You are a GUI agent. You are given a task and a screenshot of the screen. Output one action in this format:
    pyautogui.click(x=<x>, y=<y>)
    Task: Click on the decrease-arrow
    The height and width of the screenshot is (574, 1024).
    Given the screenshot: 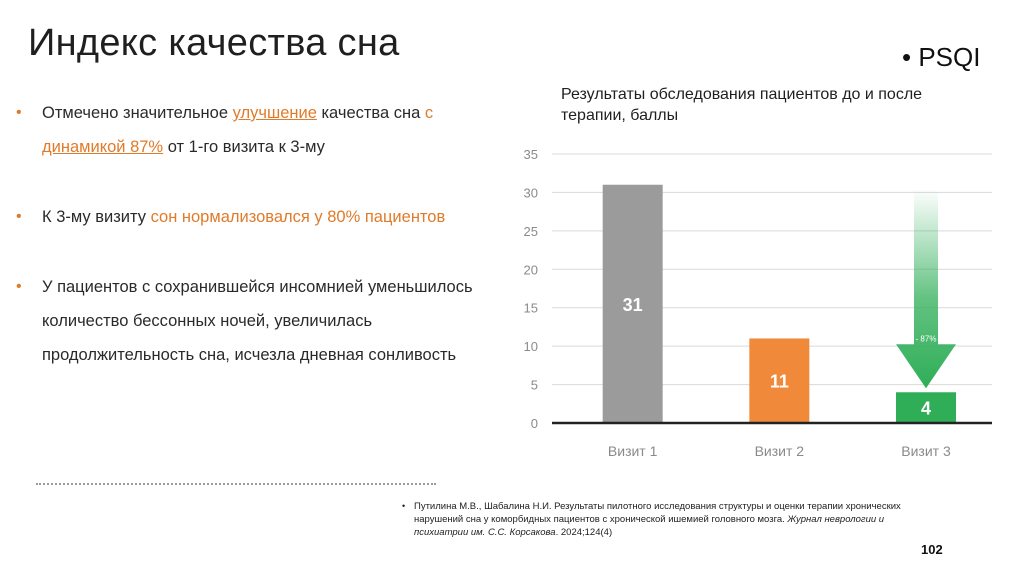 What is the action you would take?
    pyautogui.click(x=926, y=288)
    